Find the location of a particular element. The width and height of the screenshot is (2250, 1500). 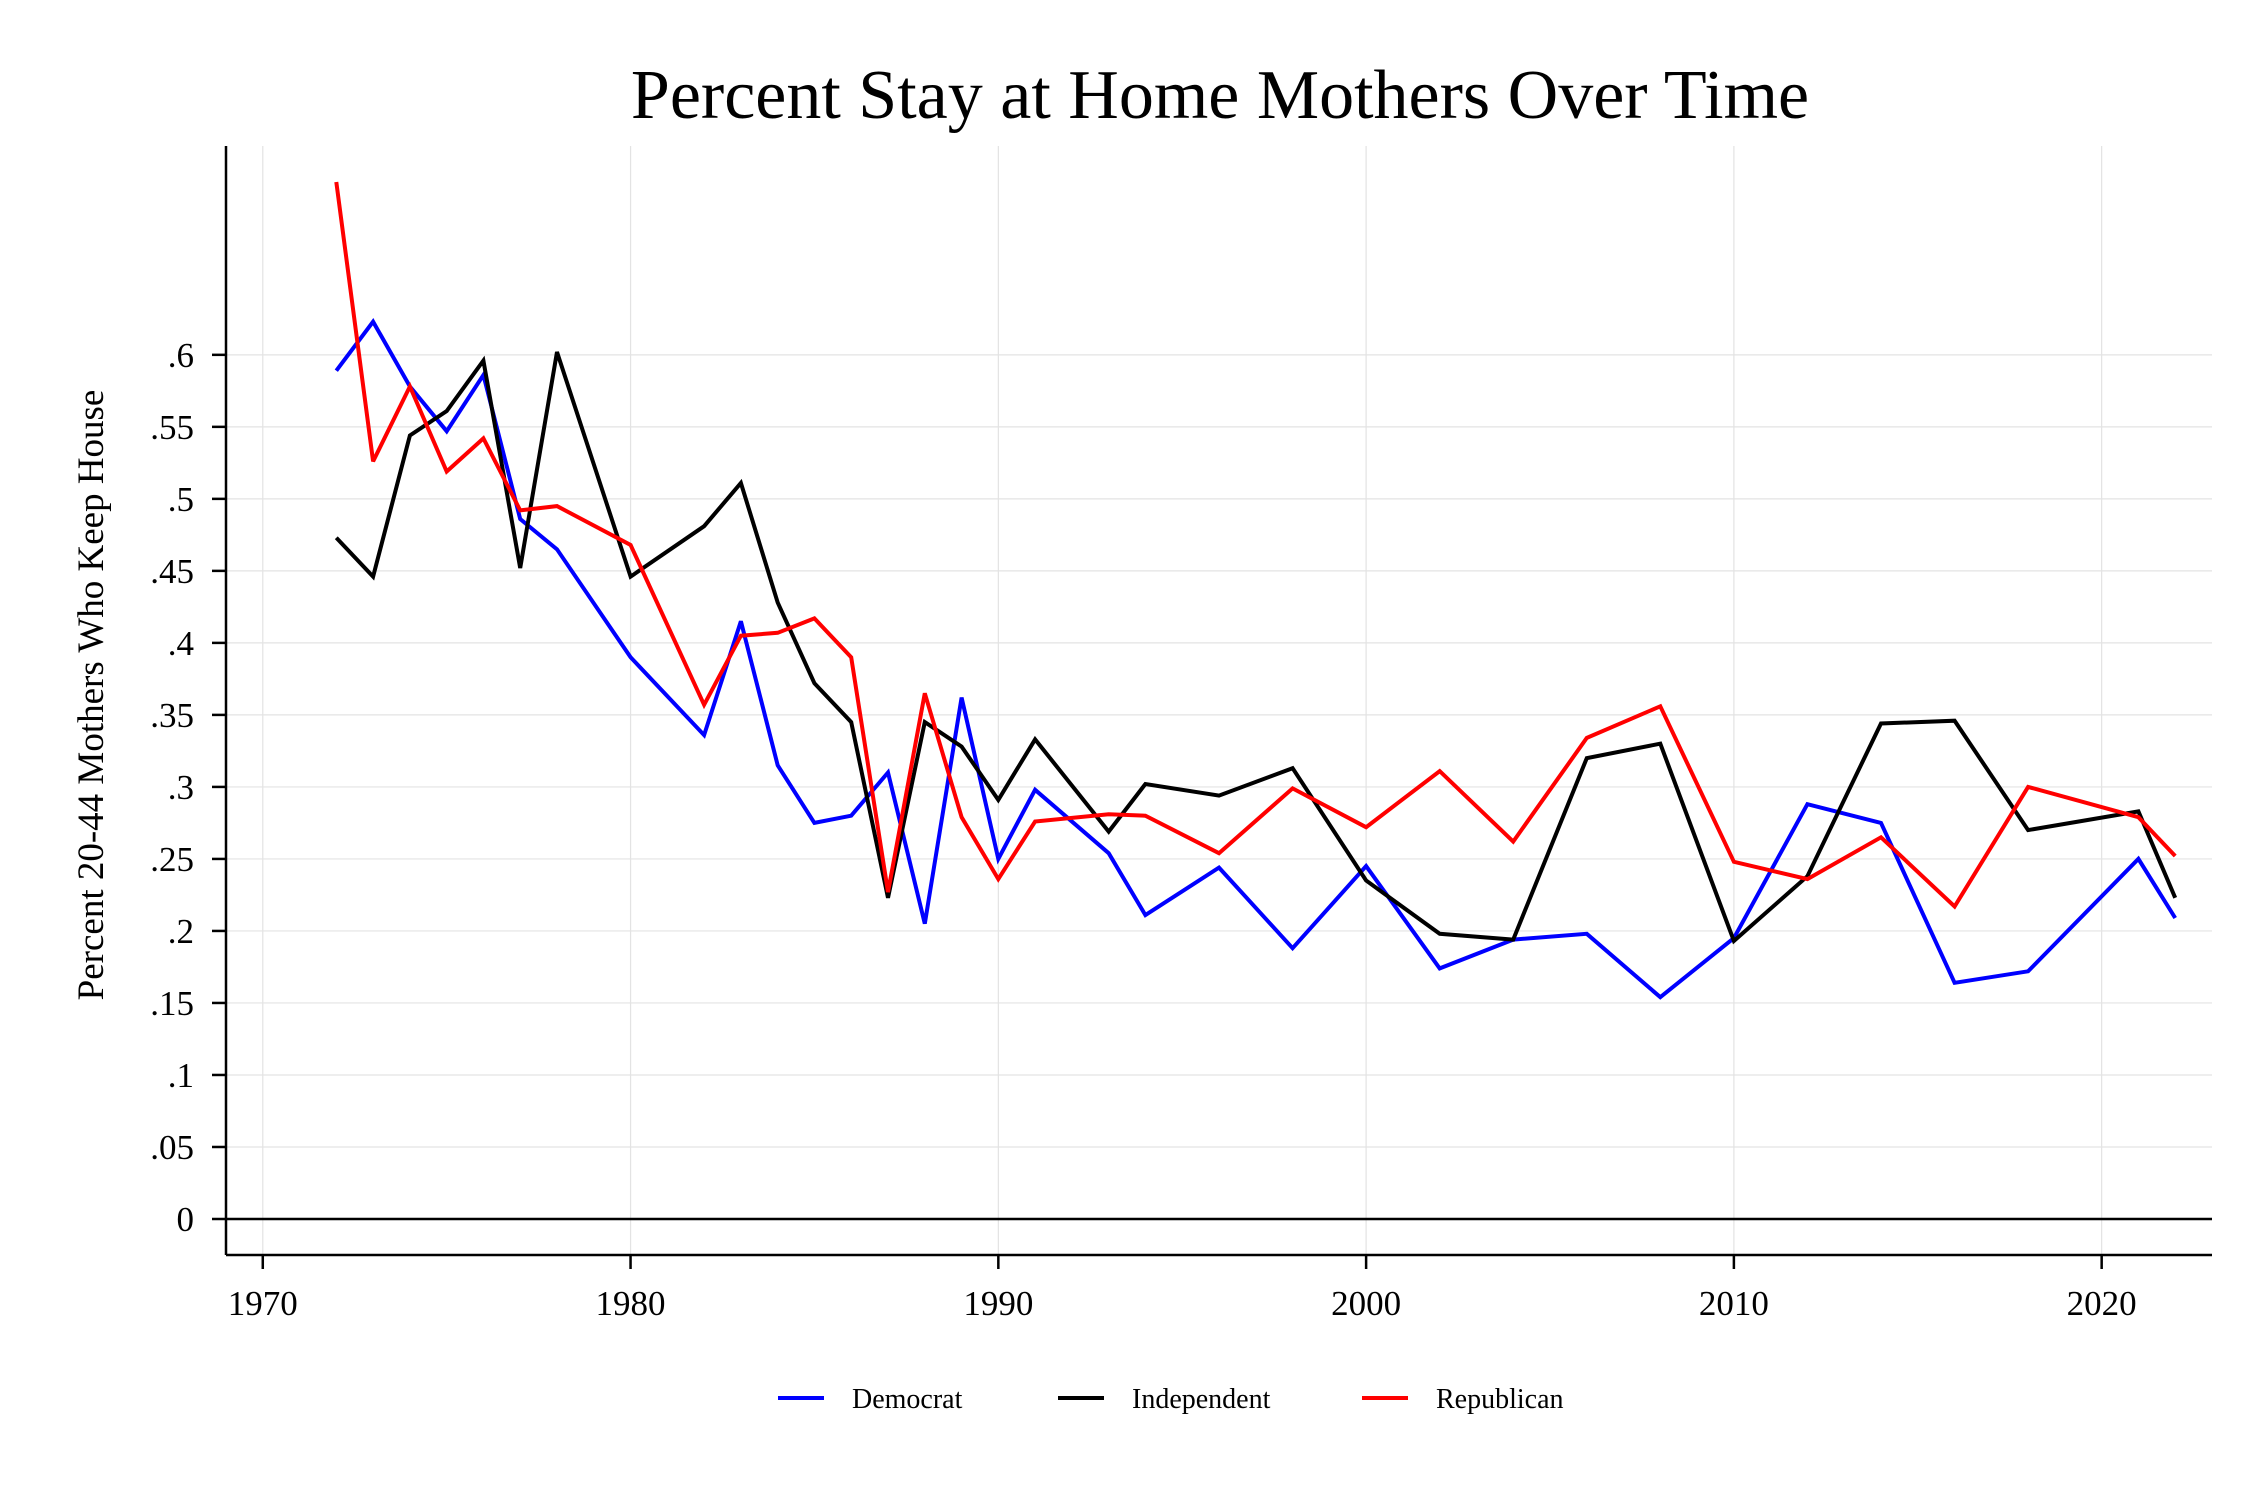

y-tick-label: .5 is located at coordinates (181, 499).